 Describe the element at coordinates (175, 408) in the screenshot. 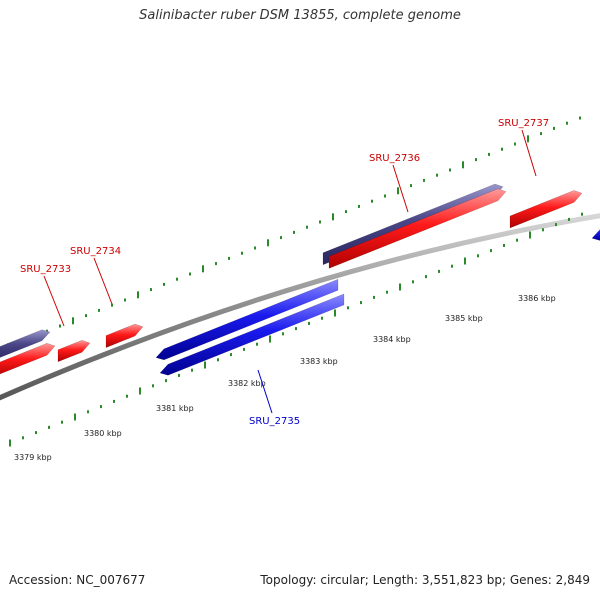

I see `scale-label: 3381 kbp` at that location.